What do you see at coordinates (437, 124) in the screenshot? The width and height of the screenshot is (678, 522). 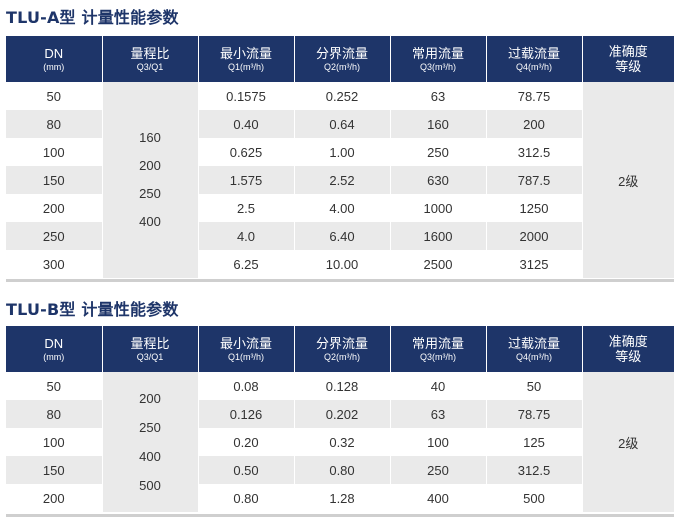 I see `q3-cell: 160` at bounding box center [437, 124].